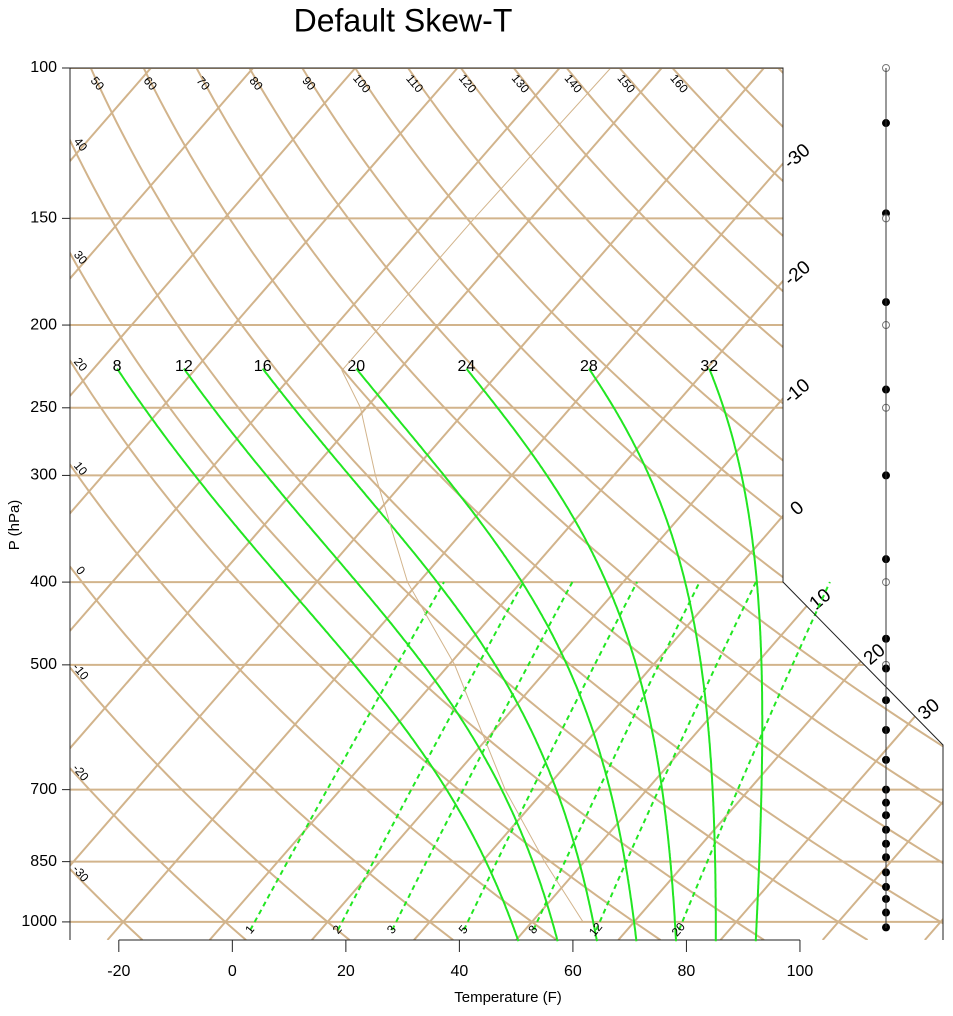  I want to click on moist-adiabat-label: 28, so click(589, 366).